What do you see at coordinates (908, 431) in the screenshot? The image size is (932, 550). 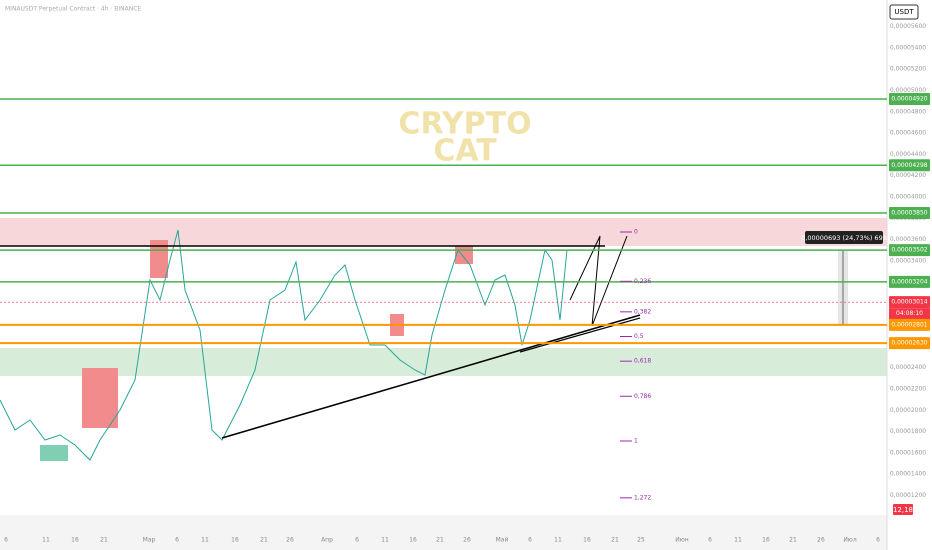 I see `price-tick-label: 0,00001800` at bounding box center [908, 431].